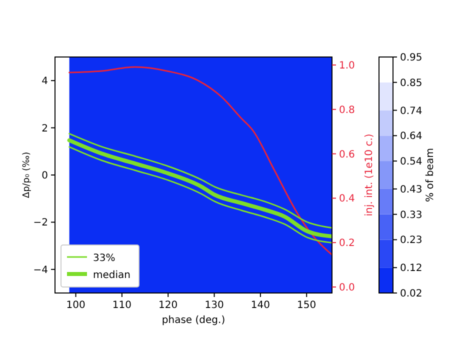  What do you see at coordinates (347, 288) in the screenshot?
I see `y2-tick-label: 0.0` at bounding box center [347, 288].